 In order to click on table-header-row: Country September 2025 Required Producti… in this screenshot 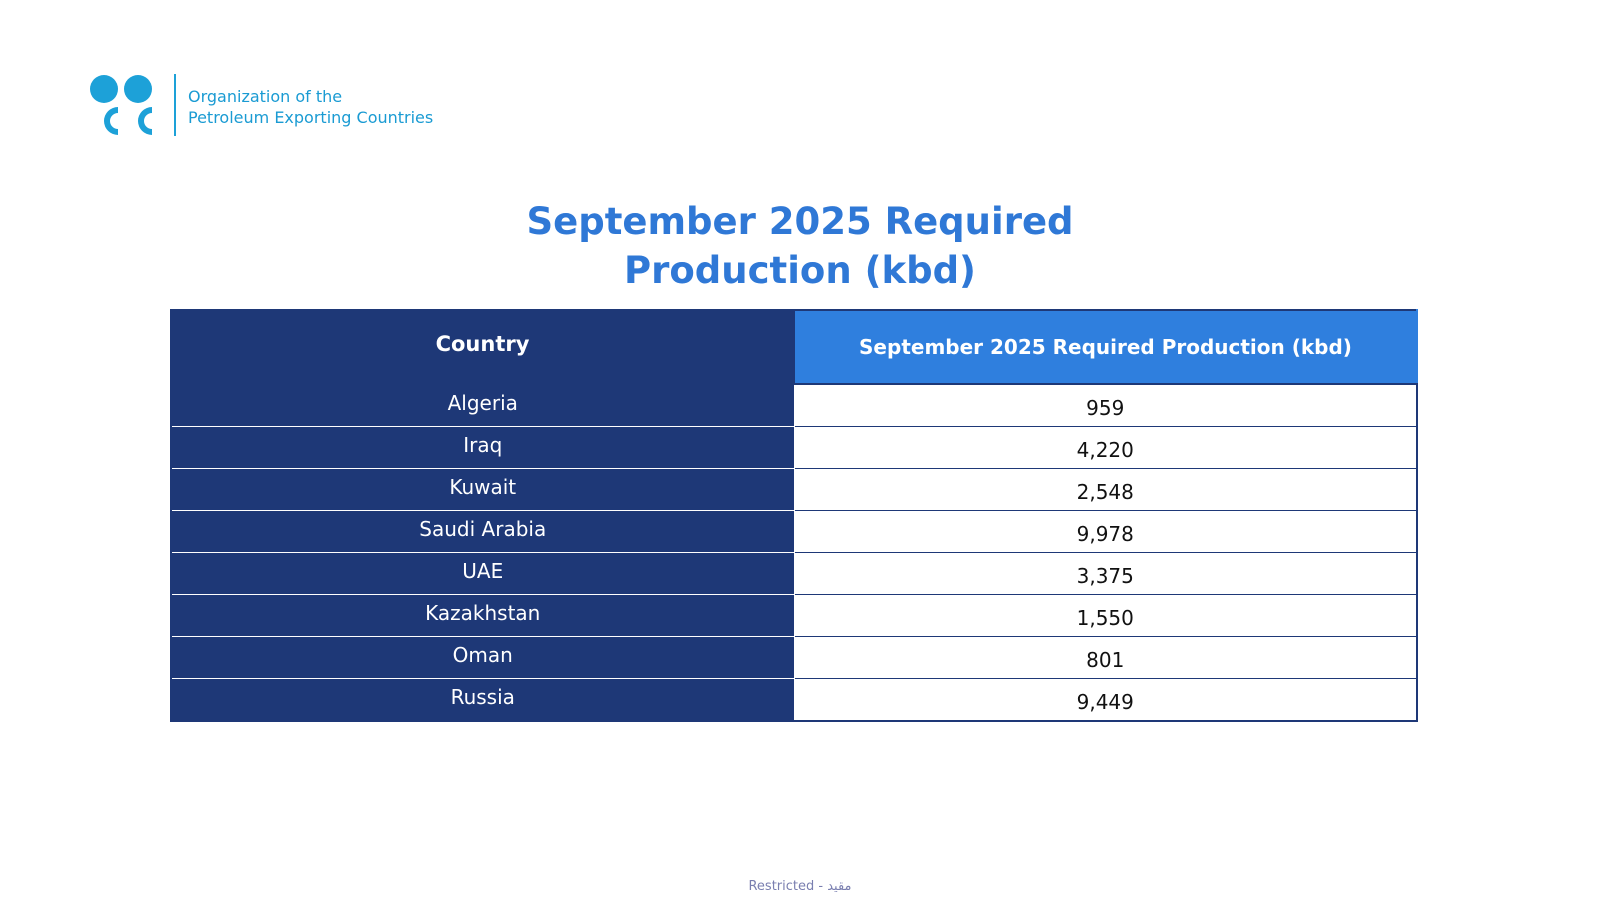, I will do `click(794, 347)`.